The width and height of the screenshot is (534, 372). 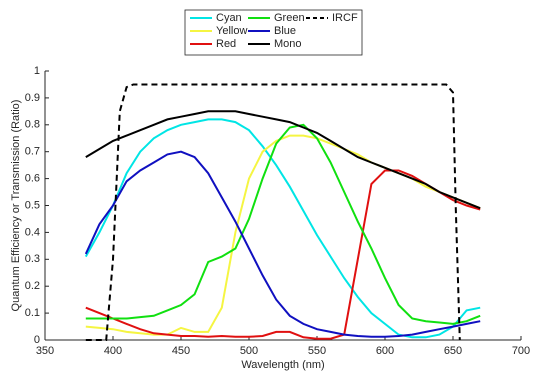 What do you see at coordinates (32, 286) in the screenshot?
I see `y-tick-label: 0.2` at bounding box center [32, 286].